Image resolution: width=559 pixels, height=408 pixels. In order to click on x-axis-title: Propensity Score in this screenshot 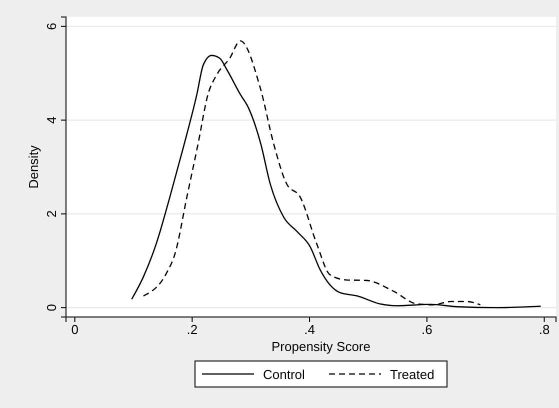, I will do `click(321, 346)`.